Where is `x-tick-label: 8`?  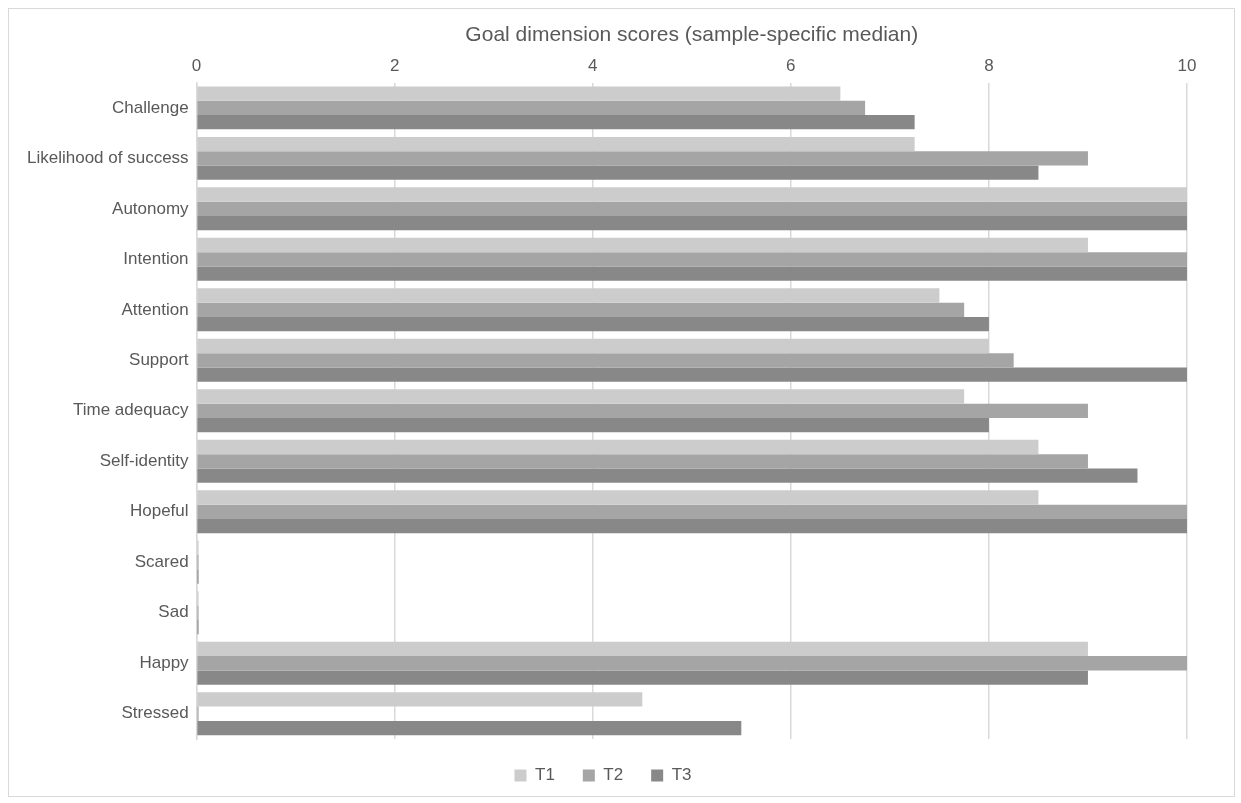 x-tick-label: 8 is located at coordinates (989, 66).